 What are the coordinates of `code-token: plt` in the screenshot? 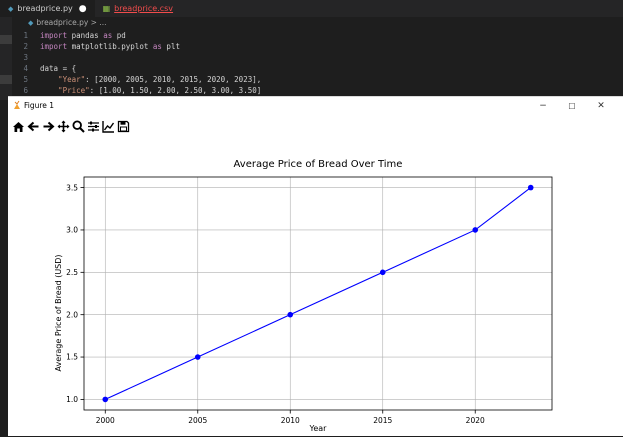 It's located at (170, 46).